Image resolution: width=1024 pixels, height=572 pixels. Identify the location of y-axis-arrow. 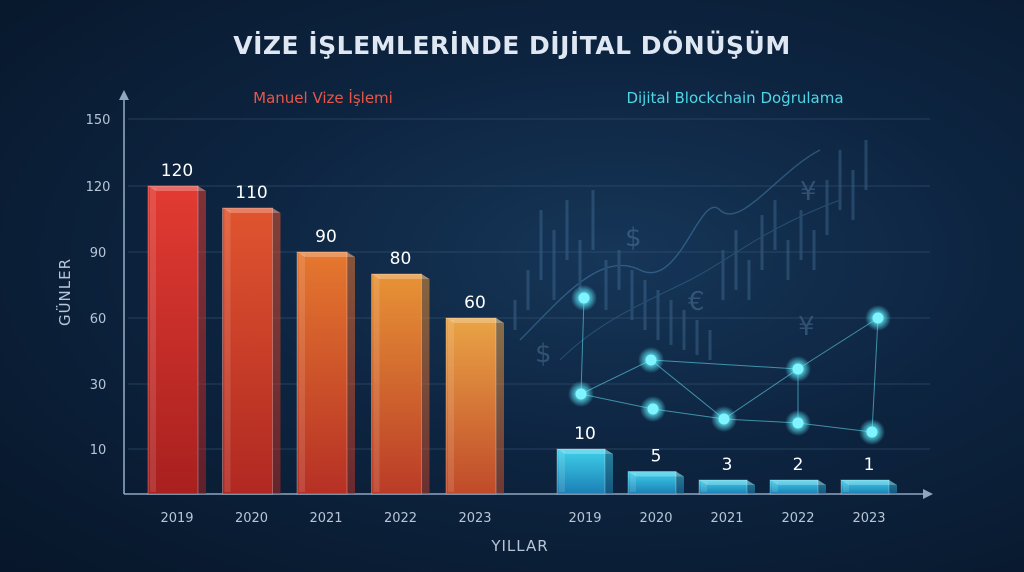
(124, 95).